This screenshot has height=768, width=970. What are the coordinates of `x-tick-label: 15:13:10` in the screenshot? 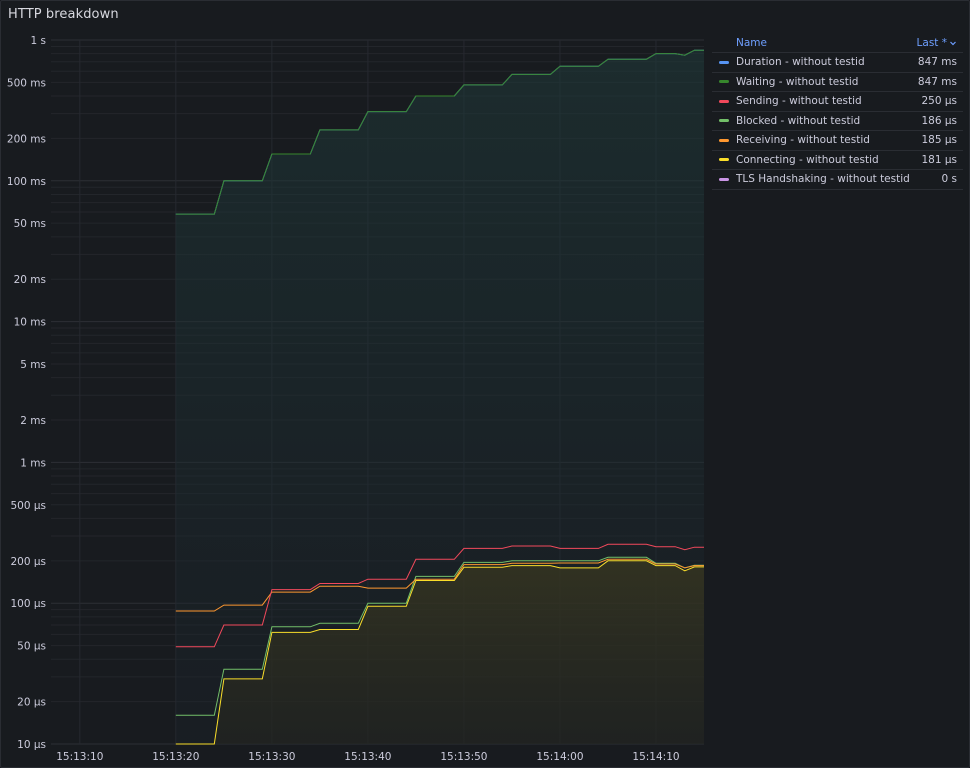 It's located at (79, 757).